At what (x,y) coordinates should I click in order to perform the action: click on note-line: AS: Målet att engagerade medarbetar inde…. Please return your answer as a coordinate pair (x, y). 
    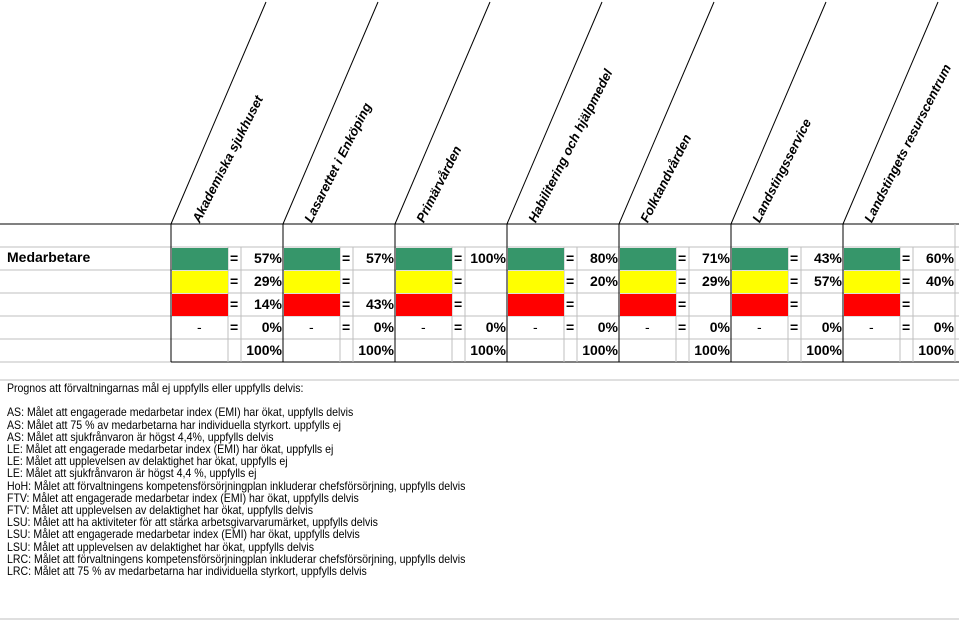
    Looking at the image, I should click on (180, 412).